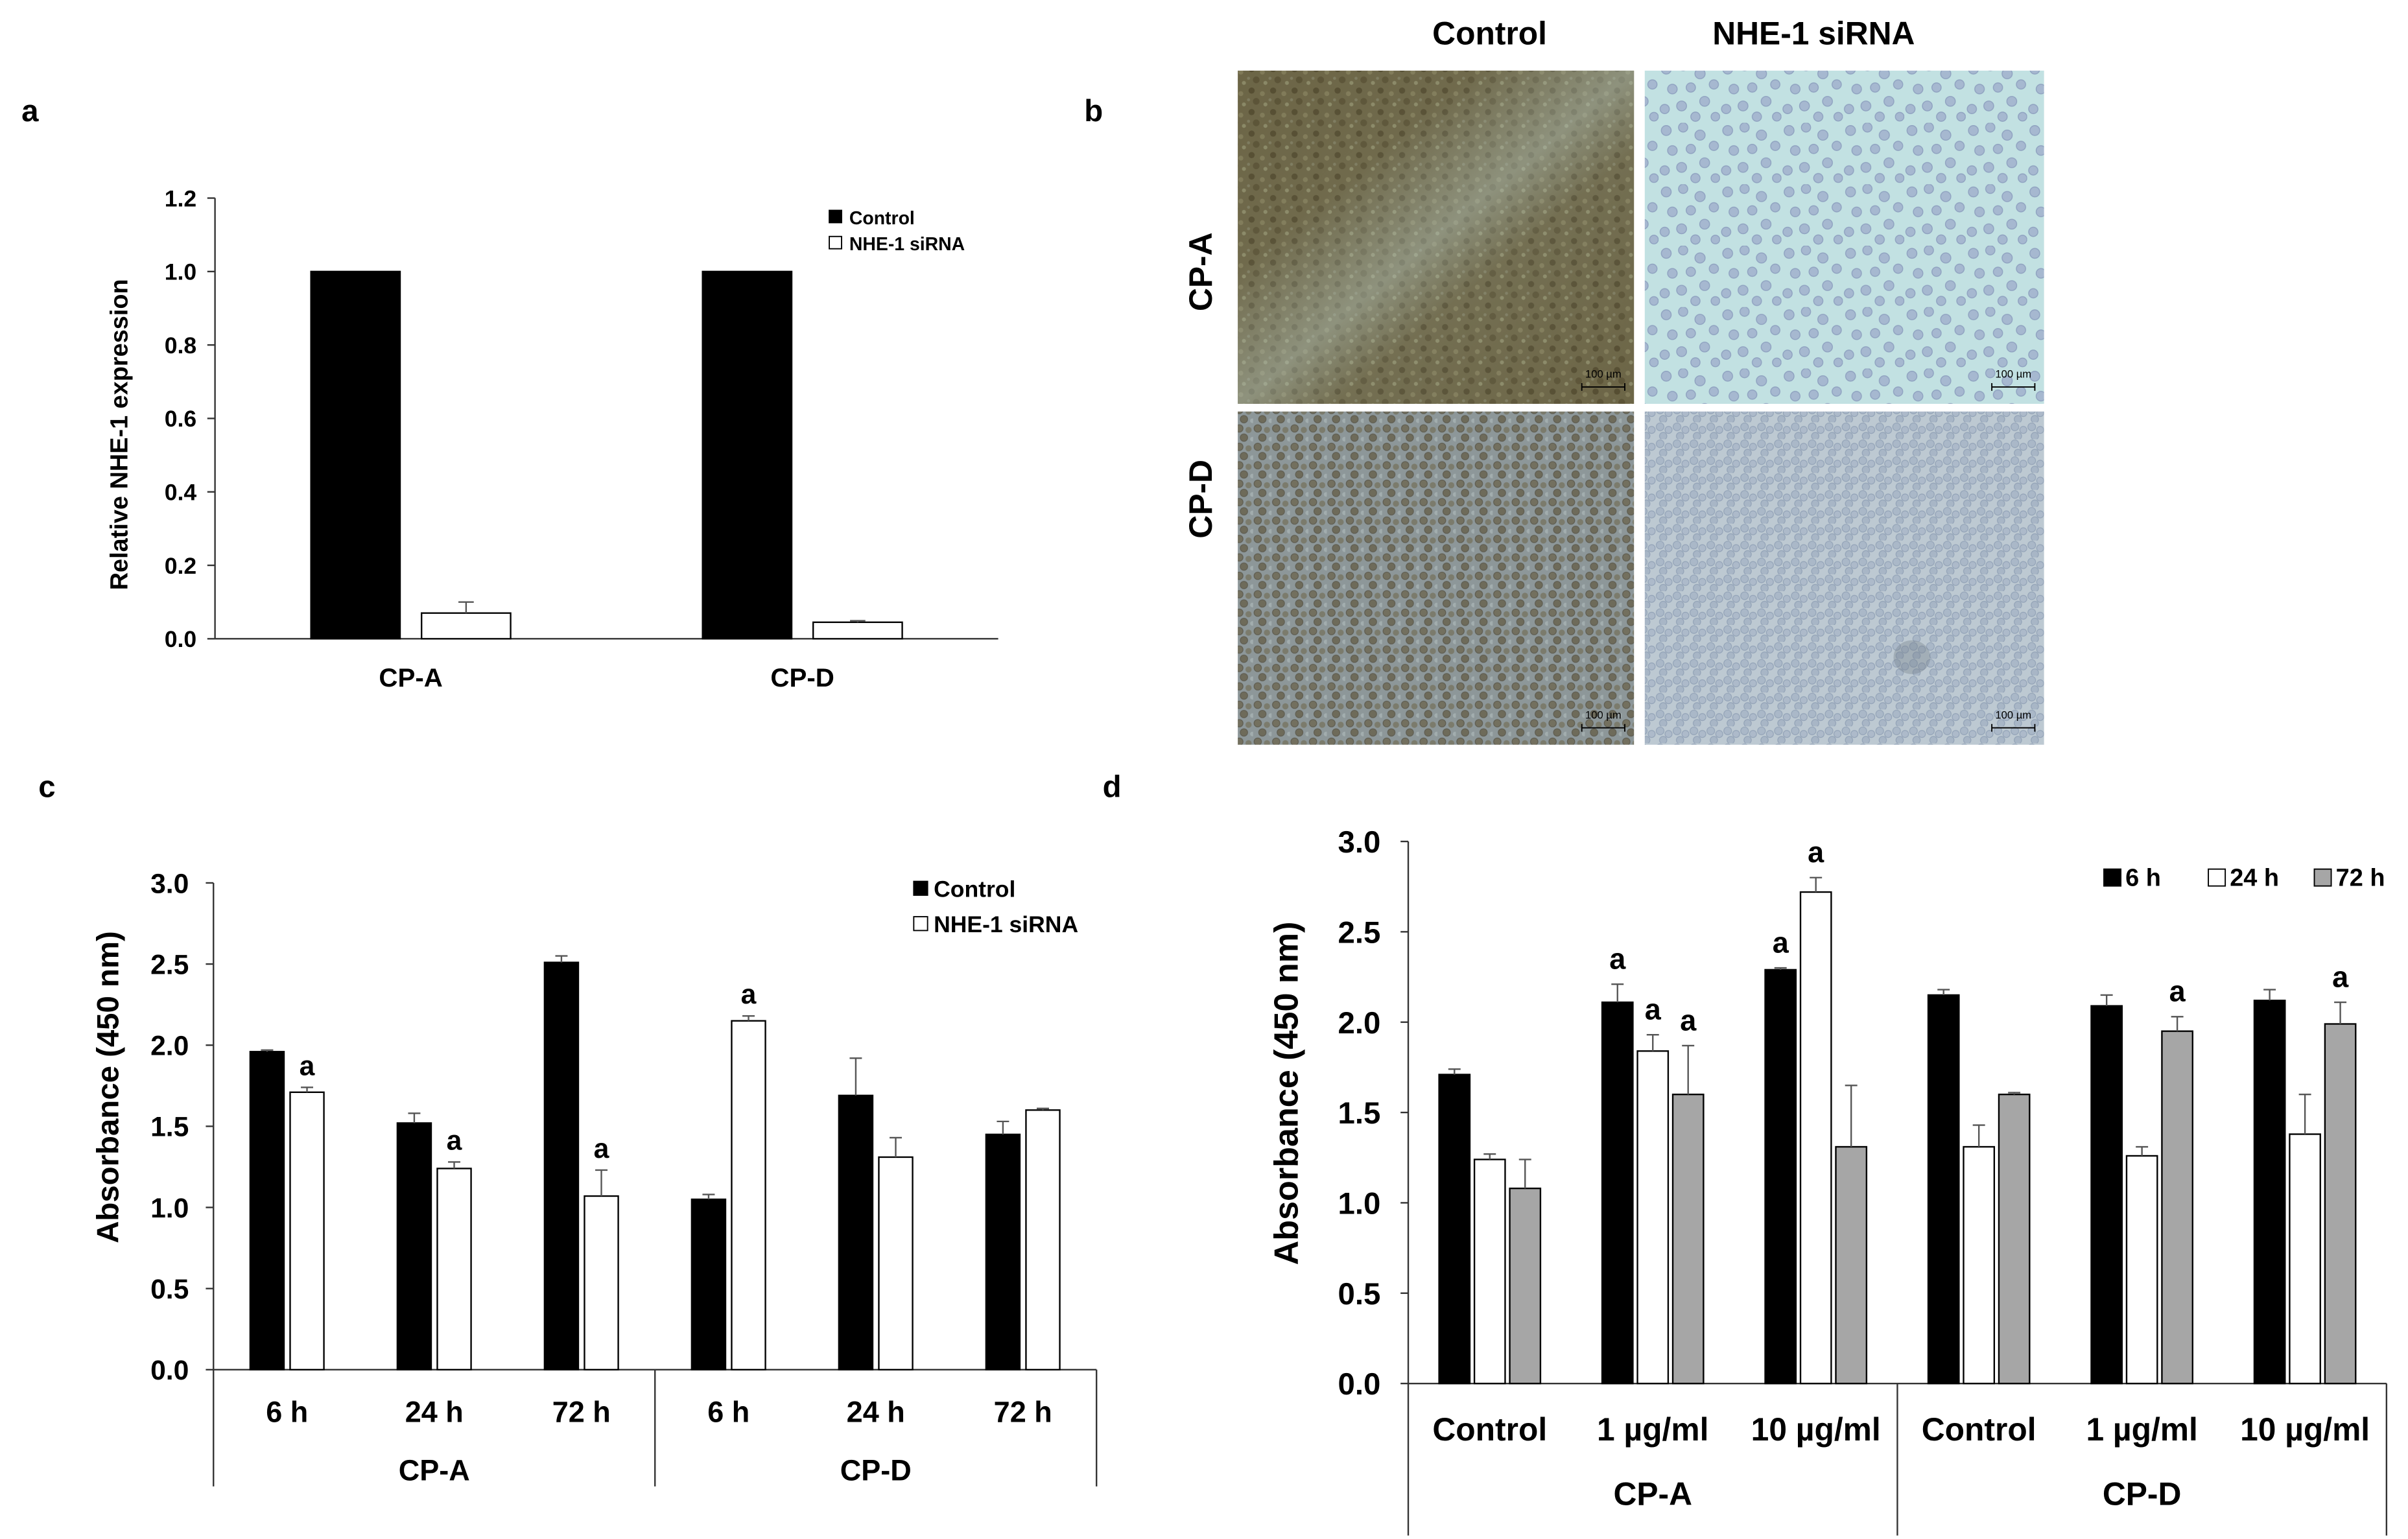 This screenshot has width=2408, height=1539. I want to click on panel-label-a: a, so click(30, 111).